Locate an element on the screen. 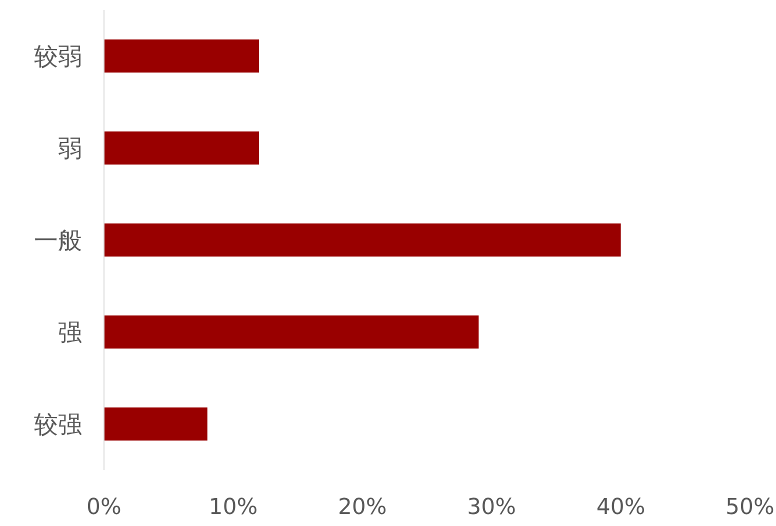 This screenshot has width=776, height=526. x-tick-label: 40% is located at coordinates (621, 507).